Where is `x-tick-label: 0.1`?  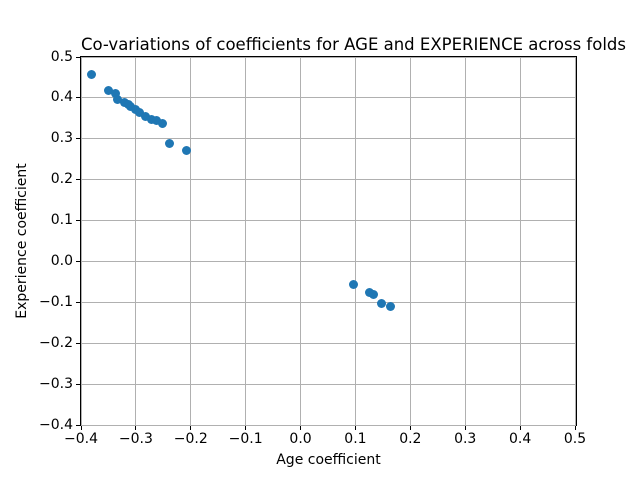 x-tick-label: 0.1 is located at coordinates (355, 439).